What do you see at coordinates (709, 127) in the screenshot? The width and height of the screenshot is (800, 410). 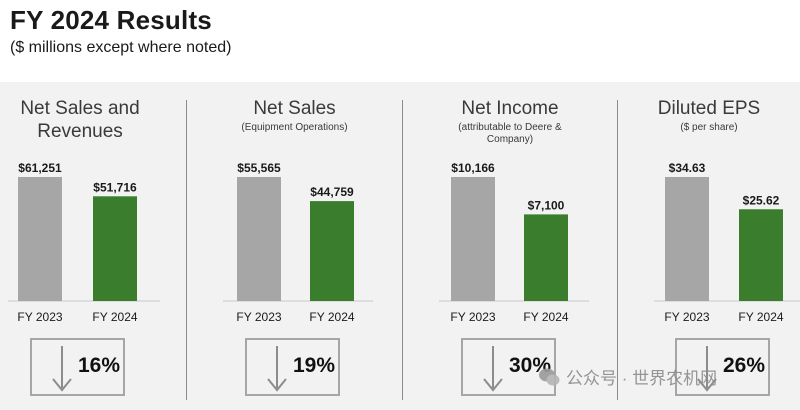 I see `chart-subtitle: ($ per share)` at bounding box center [709, 127].